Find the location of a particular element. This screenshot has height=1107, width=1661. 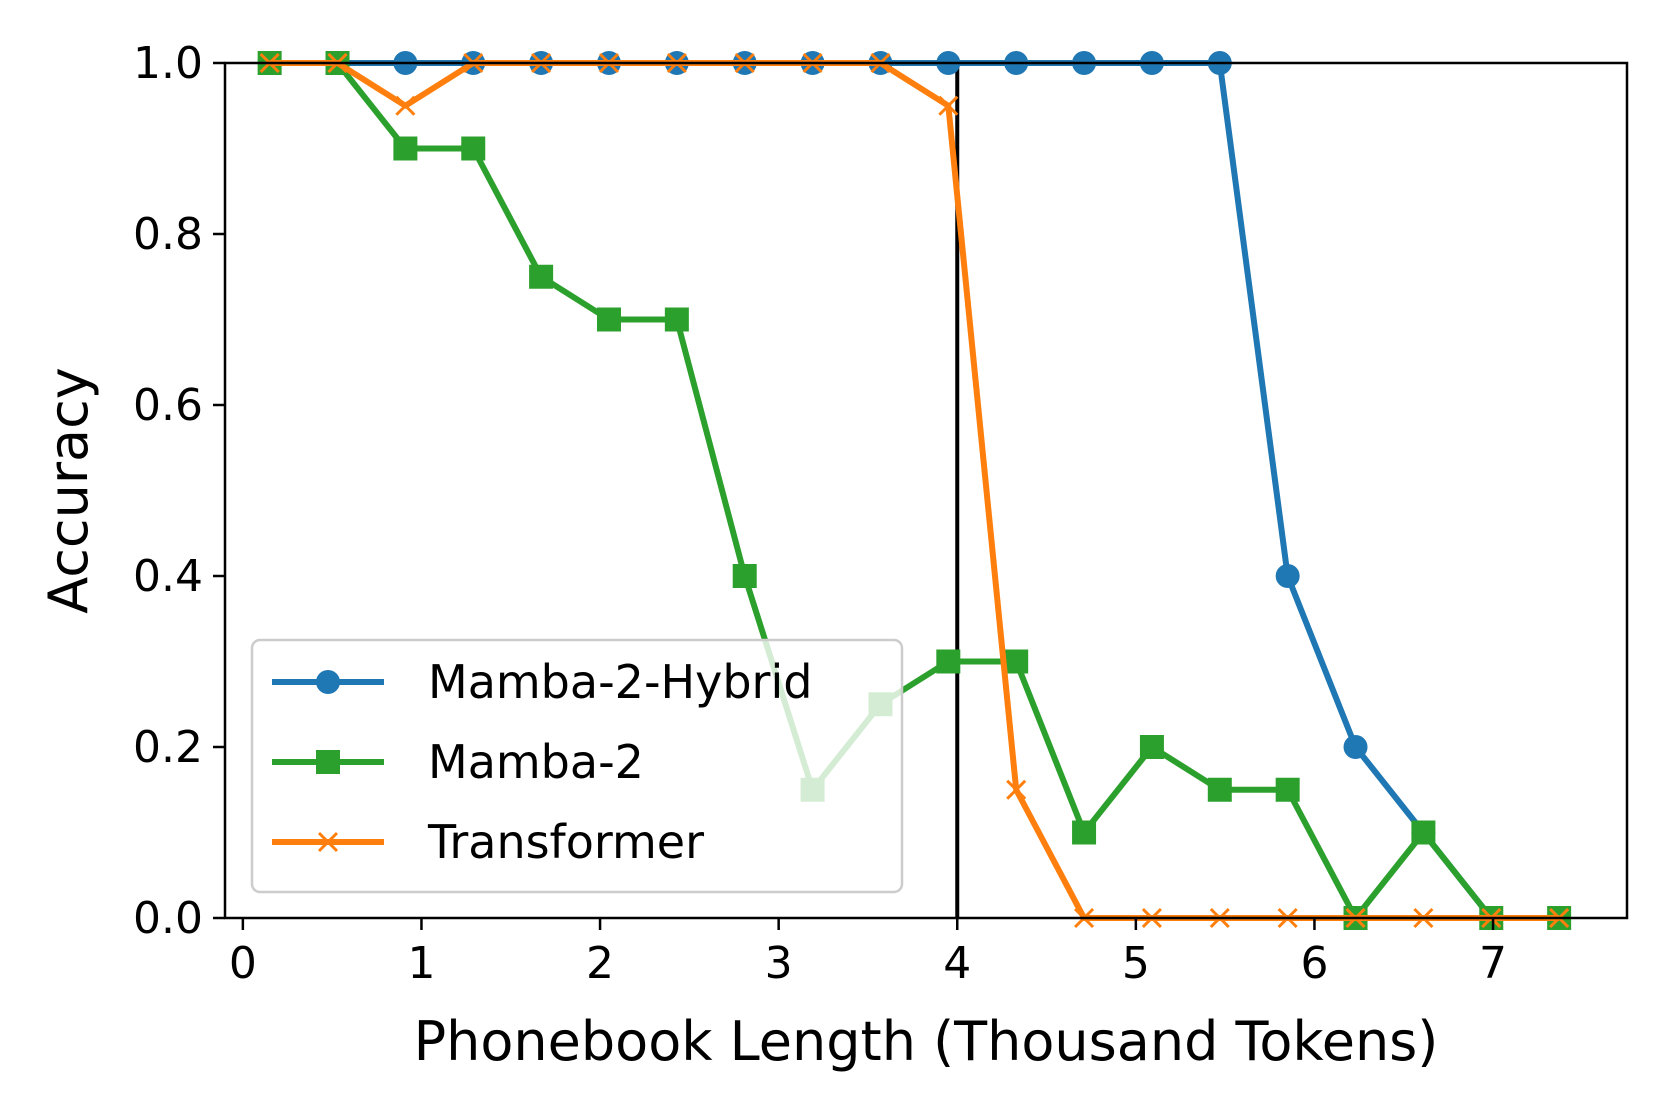

x-tick-label: 6 is located at coordinates (1314, 963).